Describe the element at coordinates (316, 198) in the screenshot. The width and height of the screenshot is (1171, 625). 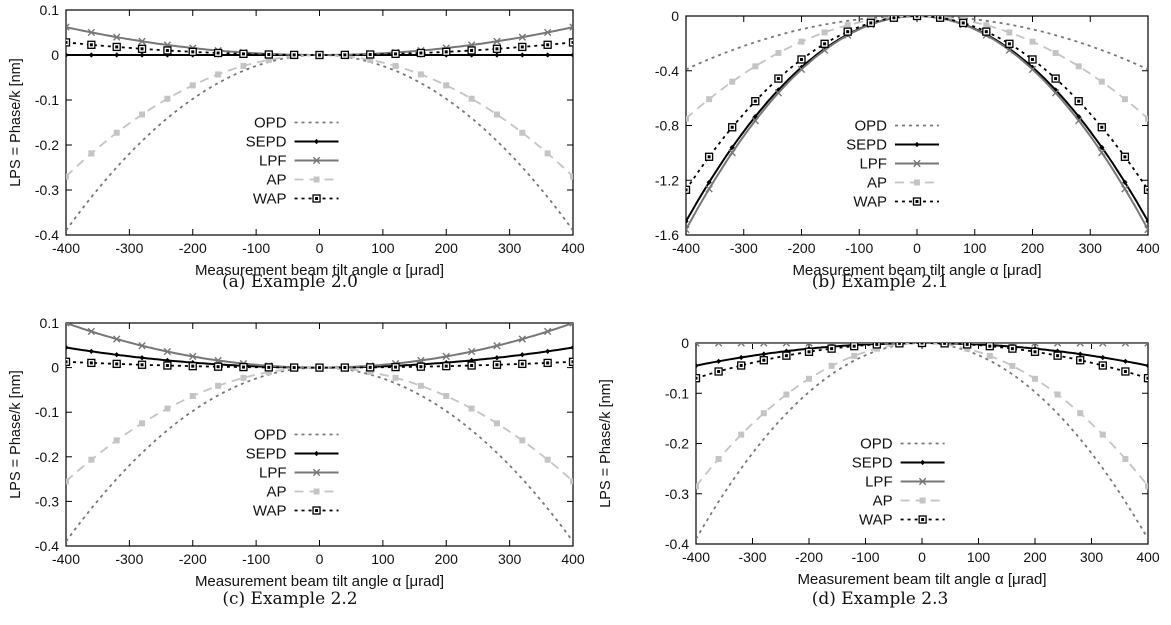
I see `legend-marker-wap` at that location.